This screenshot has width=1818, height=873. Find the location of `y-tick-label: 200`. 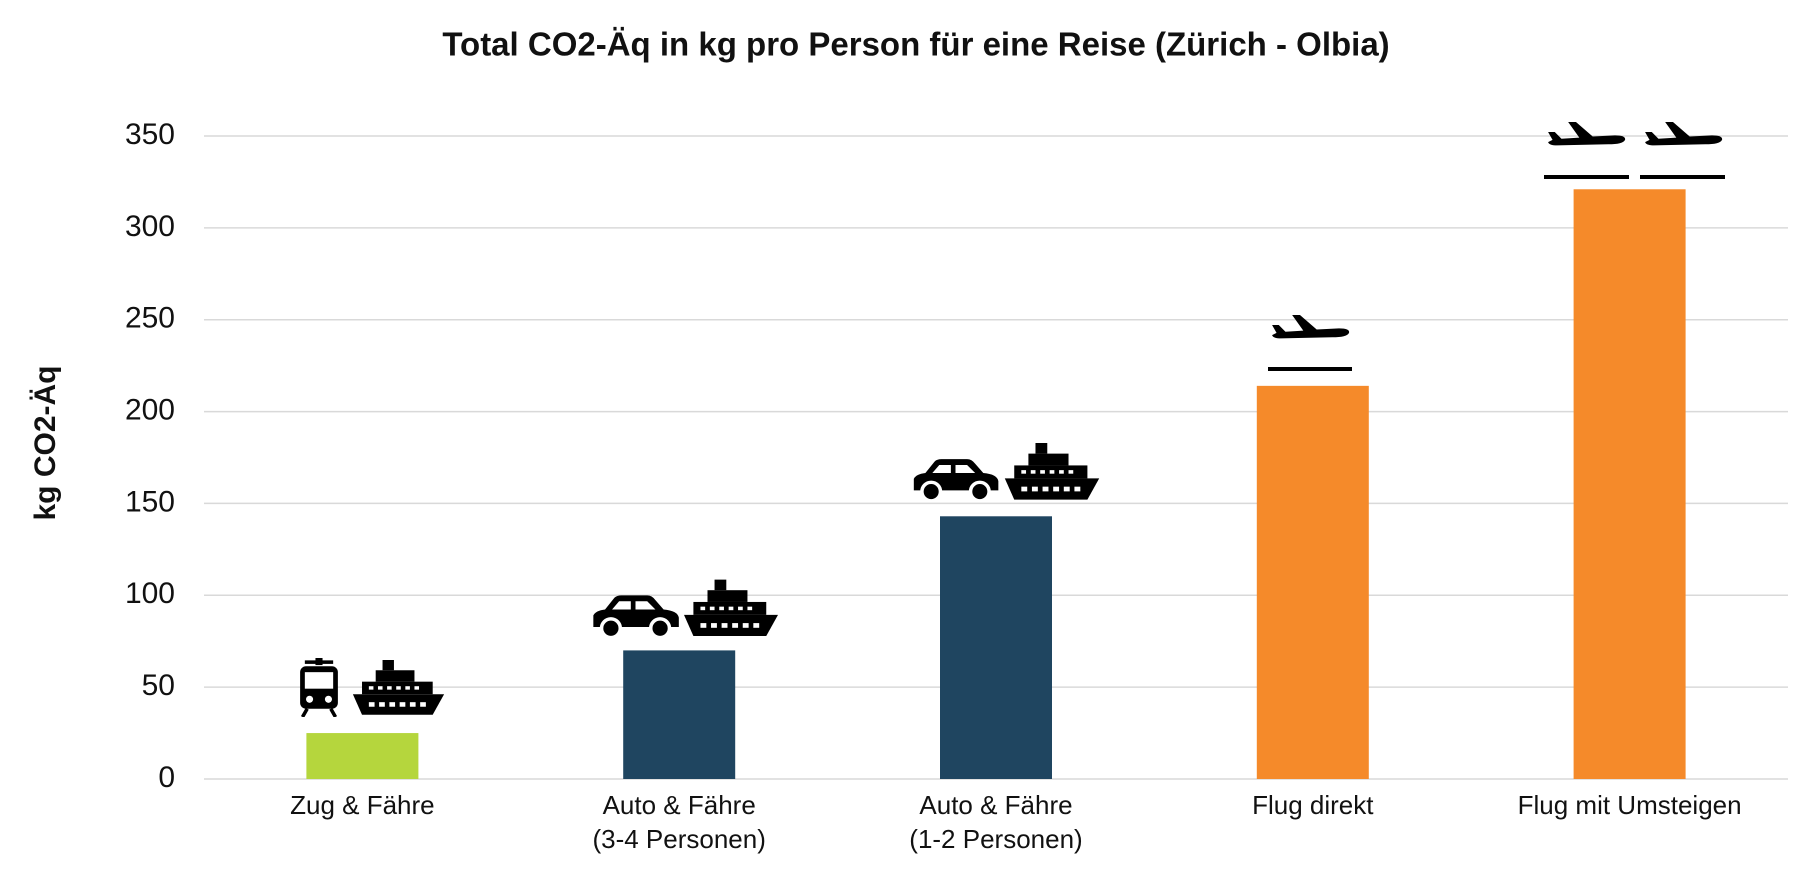

y-tick-label: 200 is located at coordinates (150, 409).